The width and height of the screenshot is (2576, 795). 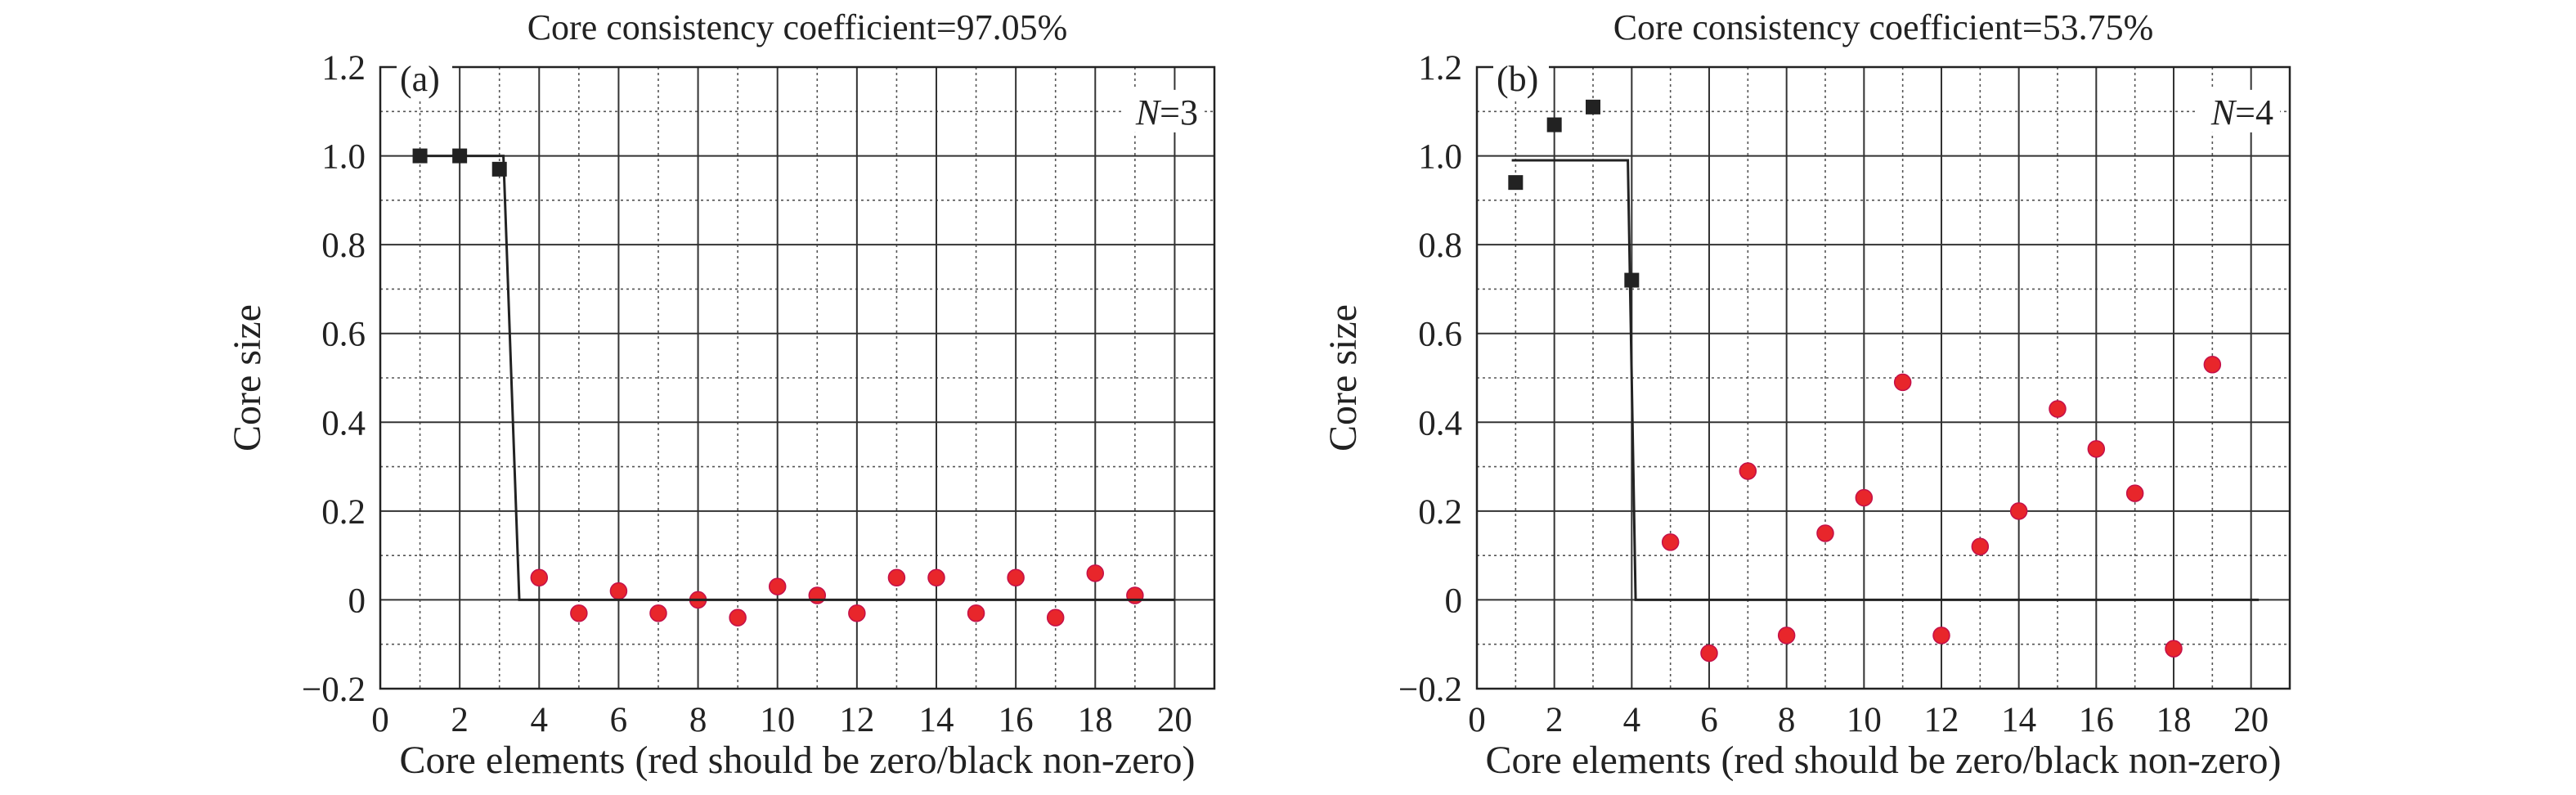 What do you see at coordinates (1517, 79) in the screenshot?
I see `panel-label: (b)` at bounding box center [1517, 79].